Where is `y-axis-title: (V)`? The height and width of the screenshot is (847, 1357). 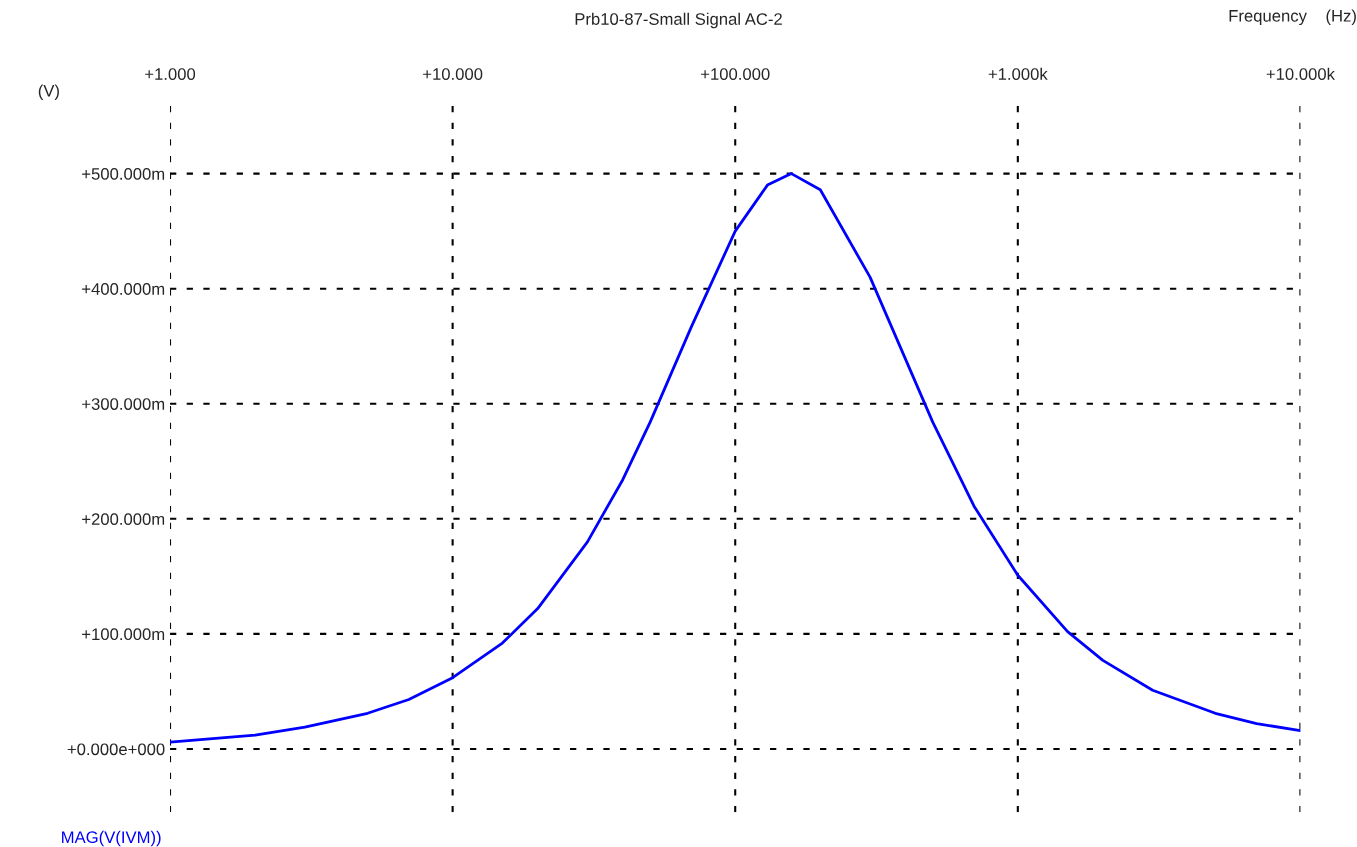 y-axis-title: (V) is located at coordinates (48, 92).